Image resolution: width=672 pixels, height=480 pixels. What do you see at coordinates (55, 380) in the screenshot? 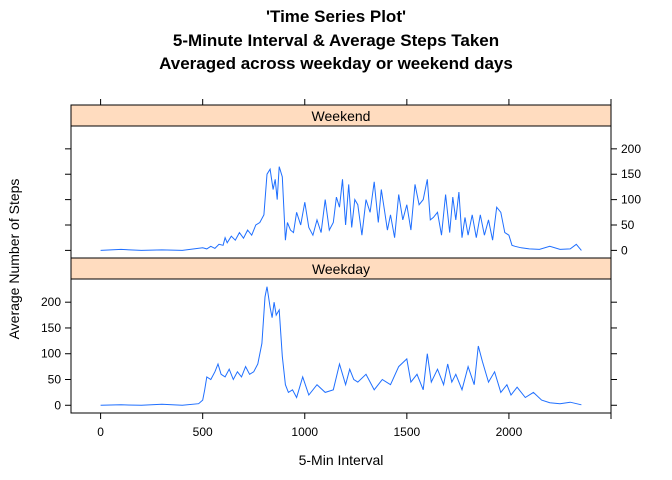
I see `y-tick-label-weekday: 50` at bounding box center [55, 380].